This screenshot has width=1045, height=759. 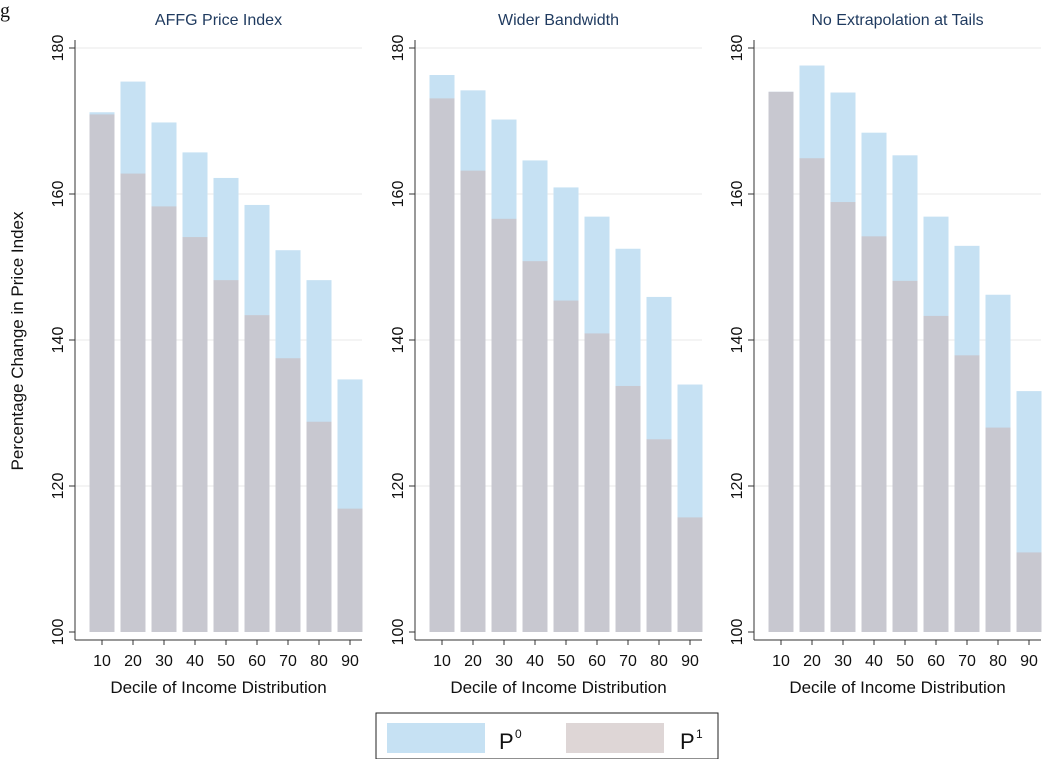 I want to click on panel-title: AFFG Price Index, so click(x=218, y=20).